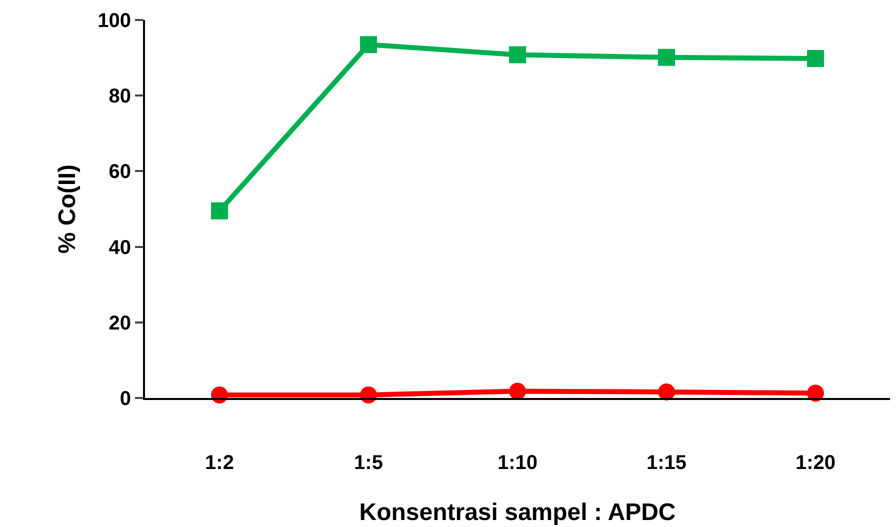 The image size is (896, 527). Describe the element at coordinates (114, 21) in the screenshot. I see `y-tick-label: 100` at that location.